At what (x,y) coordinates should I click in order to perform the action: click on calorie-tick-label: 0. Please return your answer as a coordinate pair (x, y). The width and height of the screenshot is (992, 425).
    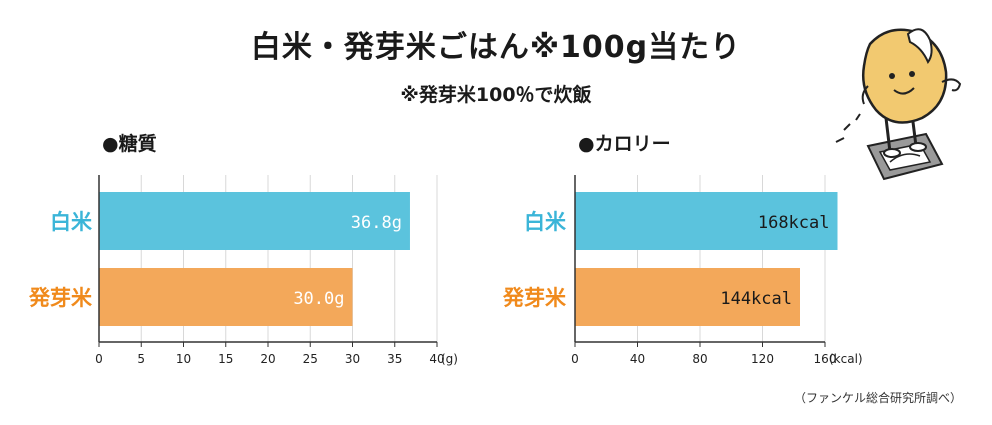
    Looking at the image, I should click on (575, 359).